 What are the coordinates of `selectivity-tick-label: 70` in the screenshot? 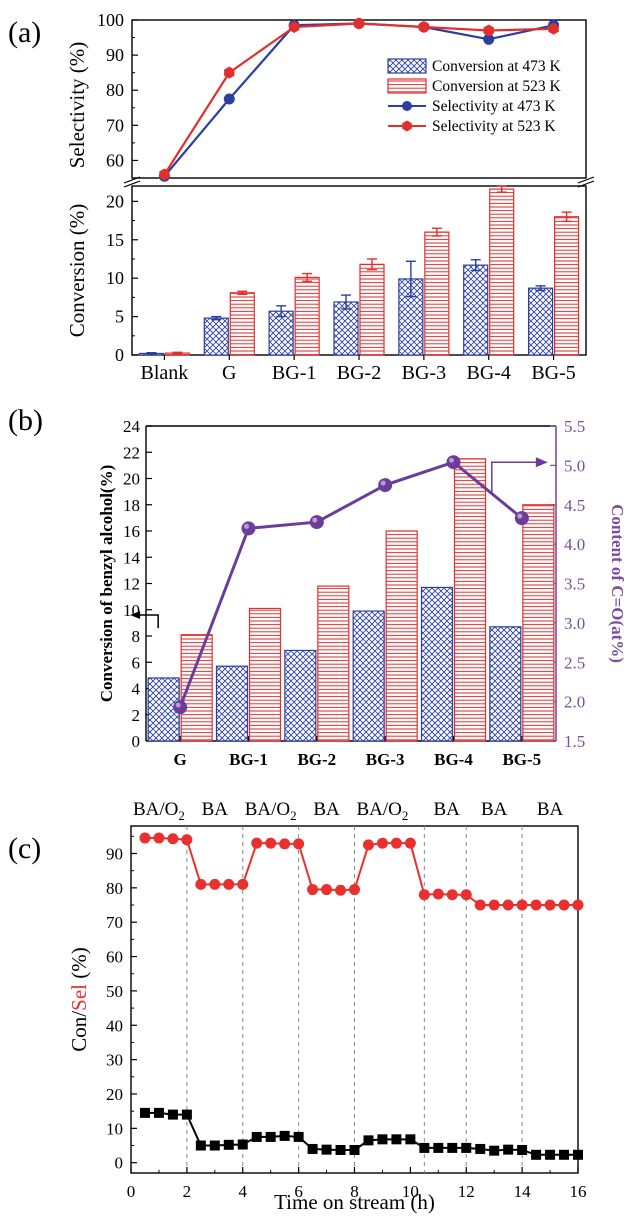 It's located at (115, 125).